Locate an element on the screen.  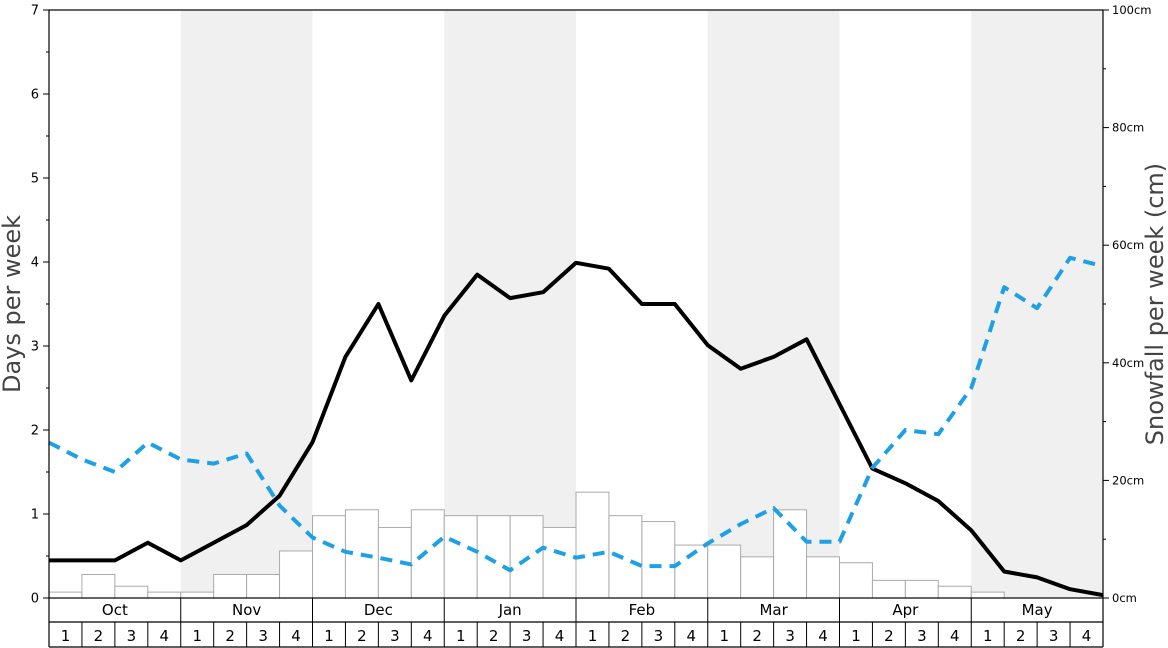
month-label-nov: Nov is located at coordinates (246, 610).